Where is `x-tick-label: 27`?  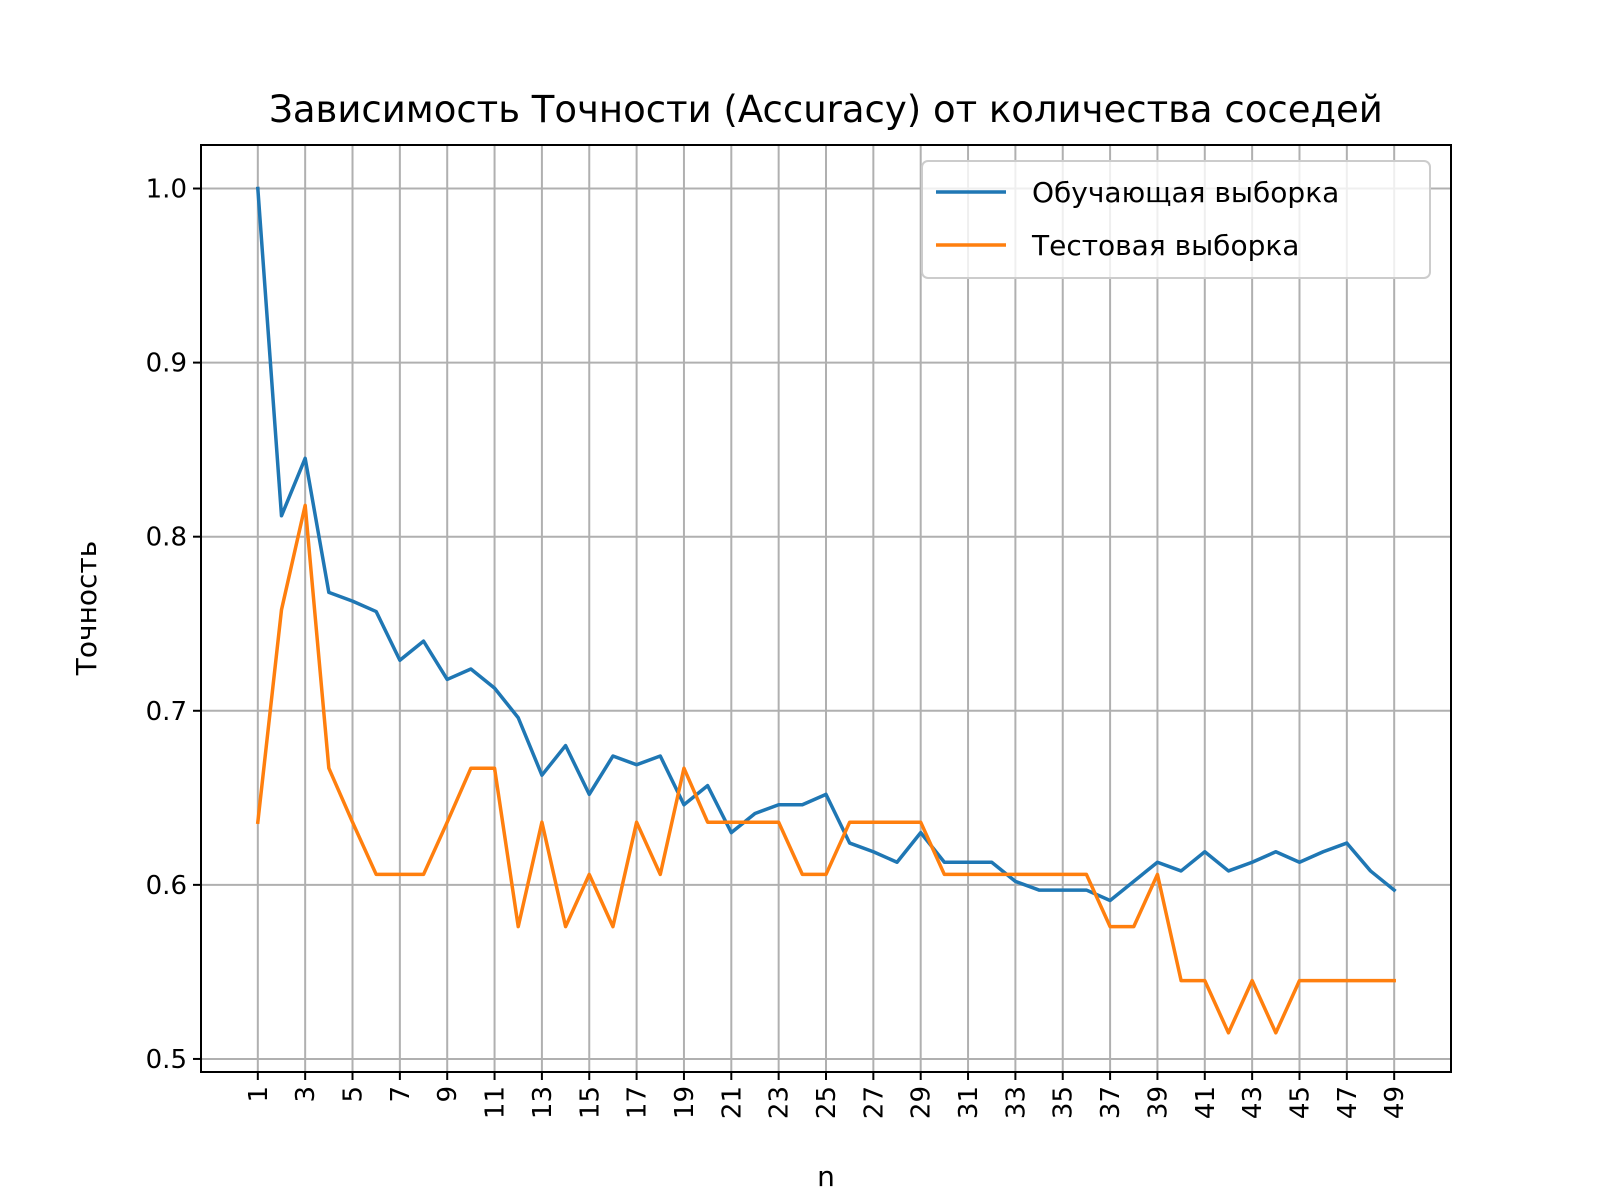
x-tick-label: 27 is located at coordinates (874, 1102).